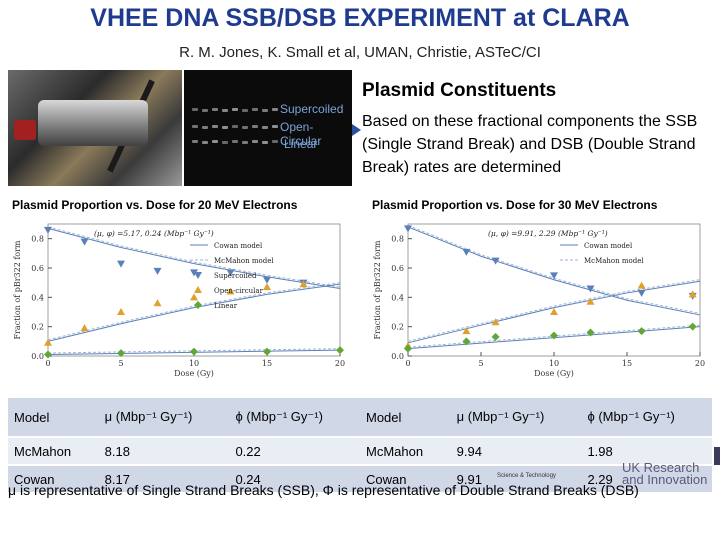 The height and width of the screenshot is (540, 720). Describe the element at coordinates (646, 451) in the screenshot. I see `table-cell: 1.98` at that location.